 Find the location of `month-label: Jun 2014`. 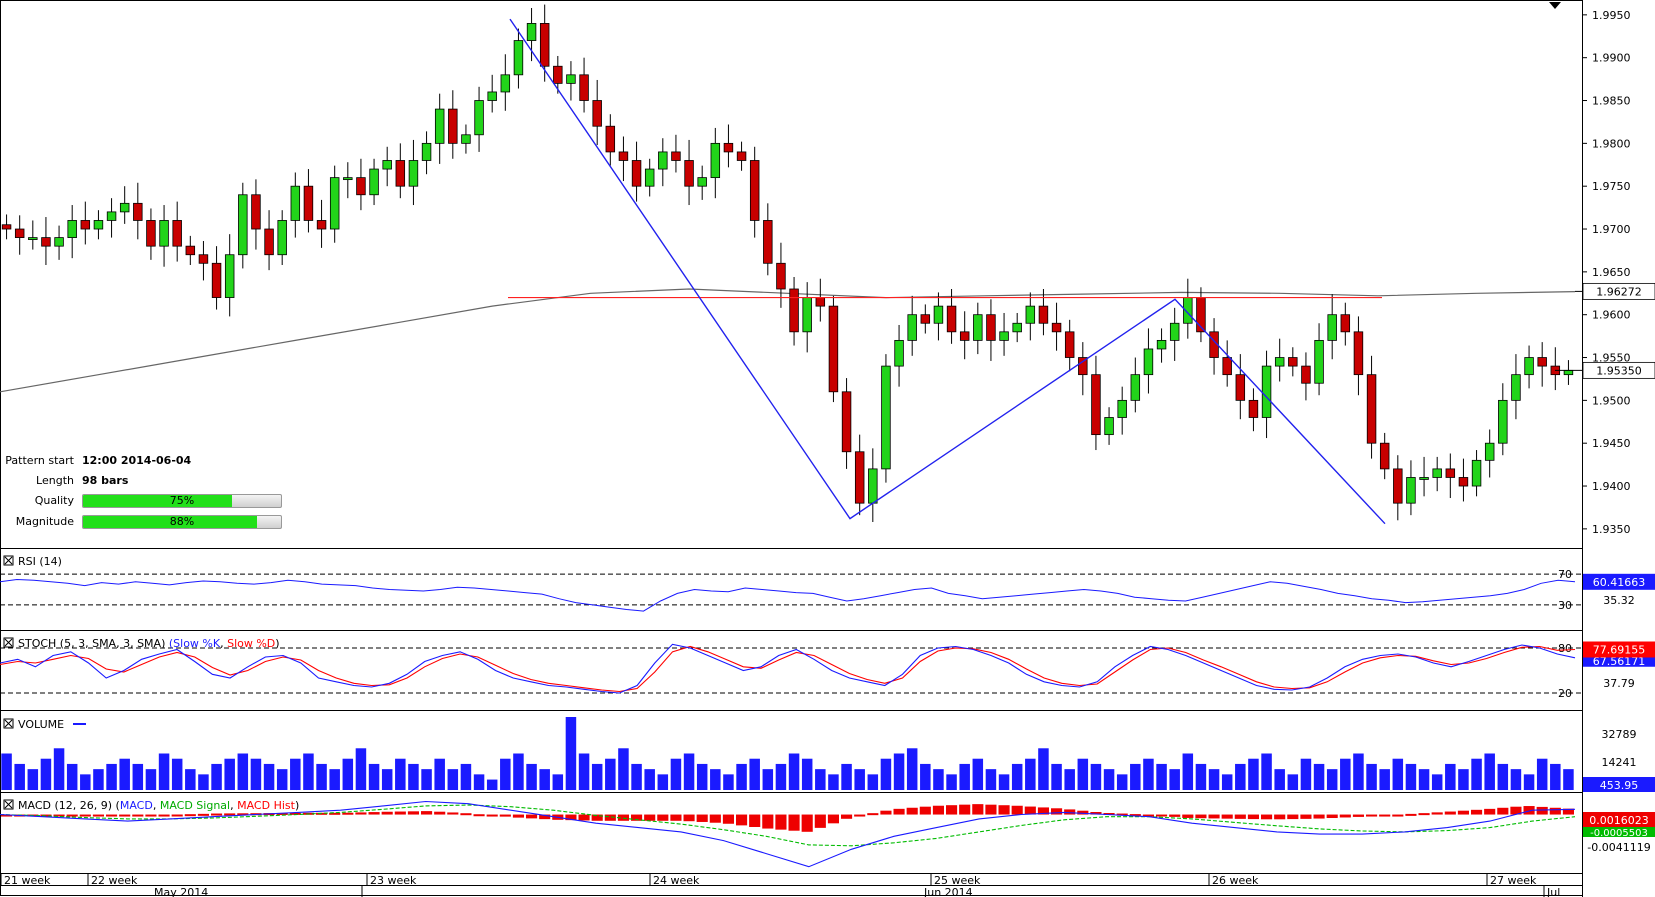

month-label: Jun 2014 is located at coordinates (948, 891).